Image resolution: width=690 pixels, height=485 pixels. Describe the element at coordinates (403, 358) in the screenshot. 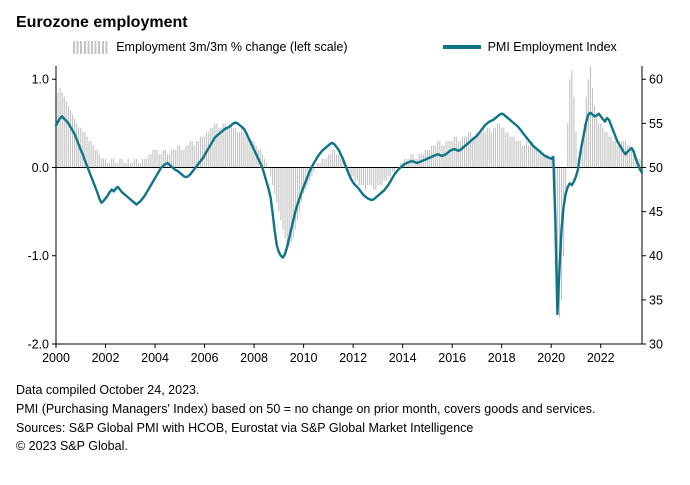

I see `svg-text: 2014` at that location.